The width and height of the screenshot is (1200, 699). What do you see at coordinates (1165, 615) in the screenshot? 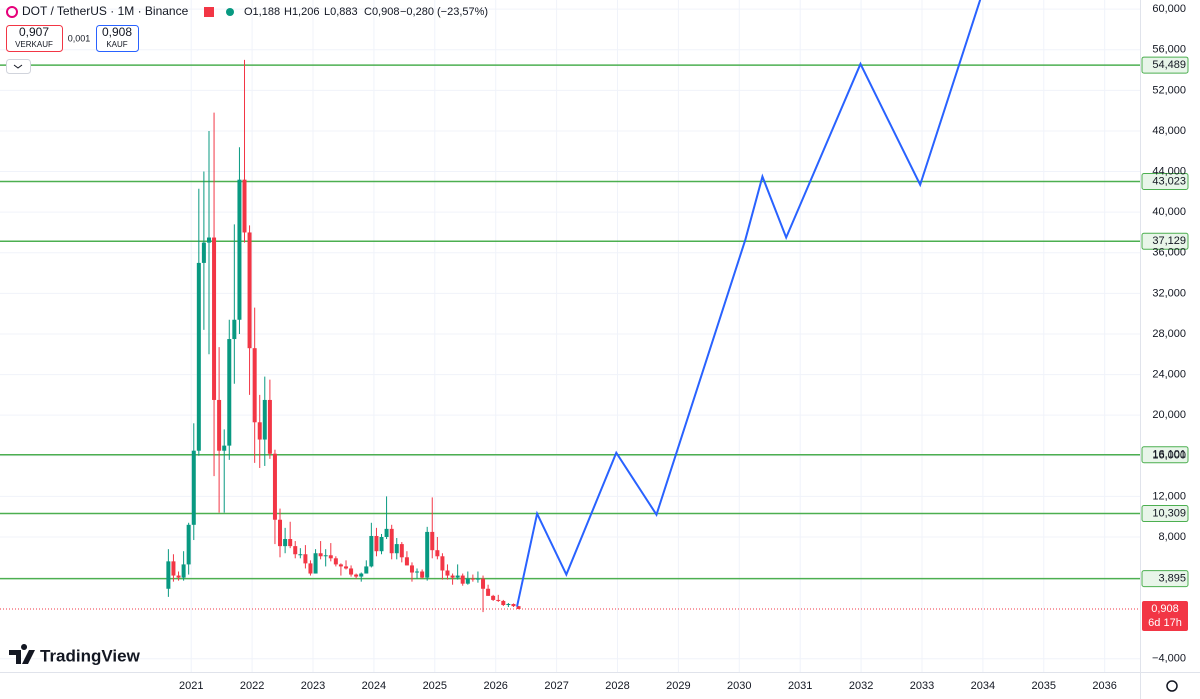
I see `last-price-box` at bounding box center [1165, 615].